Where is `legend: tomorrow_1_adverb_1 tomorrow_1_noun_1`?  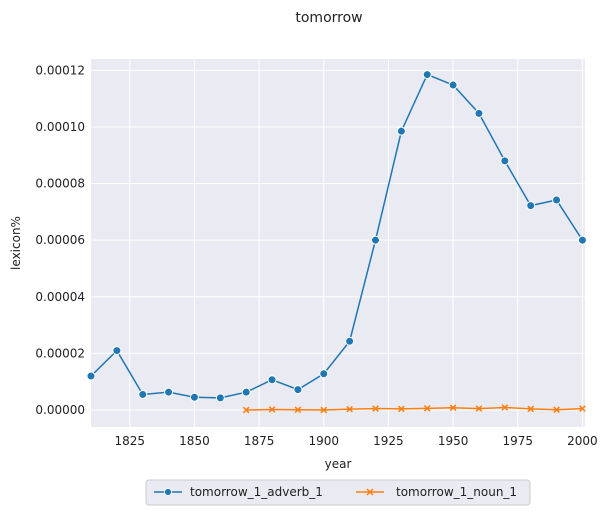
legend: tomorrow_1_adverb_1 tomorrow_1_noun_1 is located at coordinates (338, 492).